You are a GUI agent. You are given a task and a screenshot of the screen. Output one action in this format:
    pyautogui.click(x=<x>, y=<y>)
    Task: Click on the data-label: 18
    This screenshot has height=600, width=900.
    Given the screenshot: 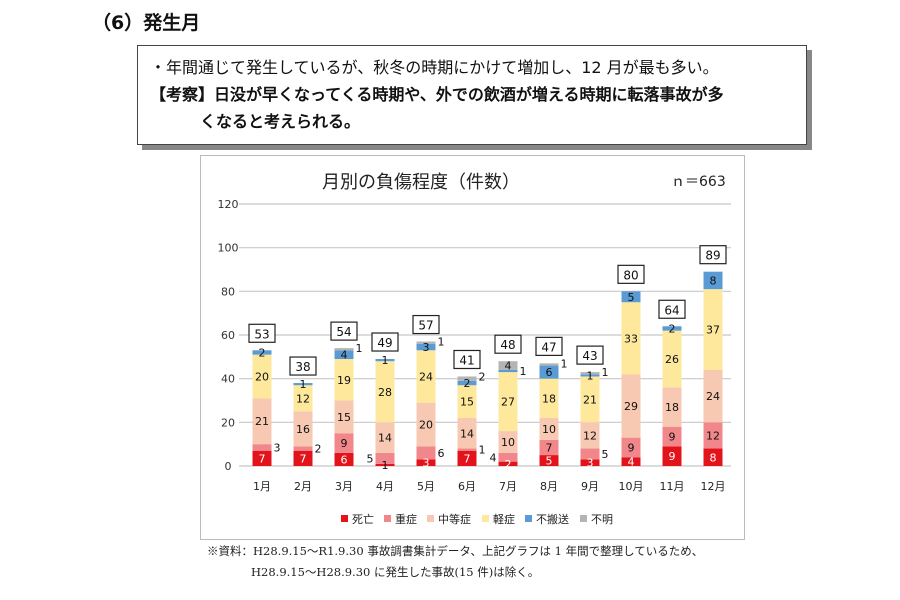 What is the action you would take?
    pyautogui.click(x=672, y=407)
    